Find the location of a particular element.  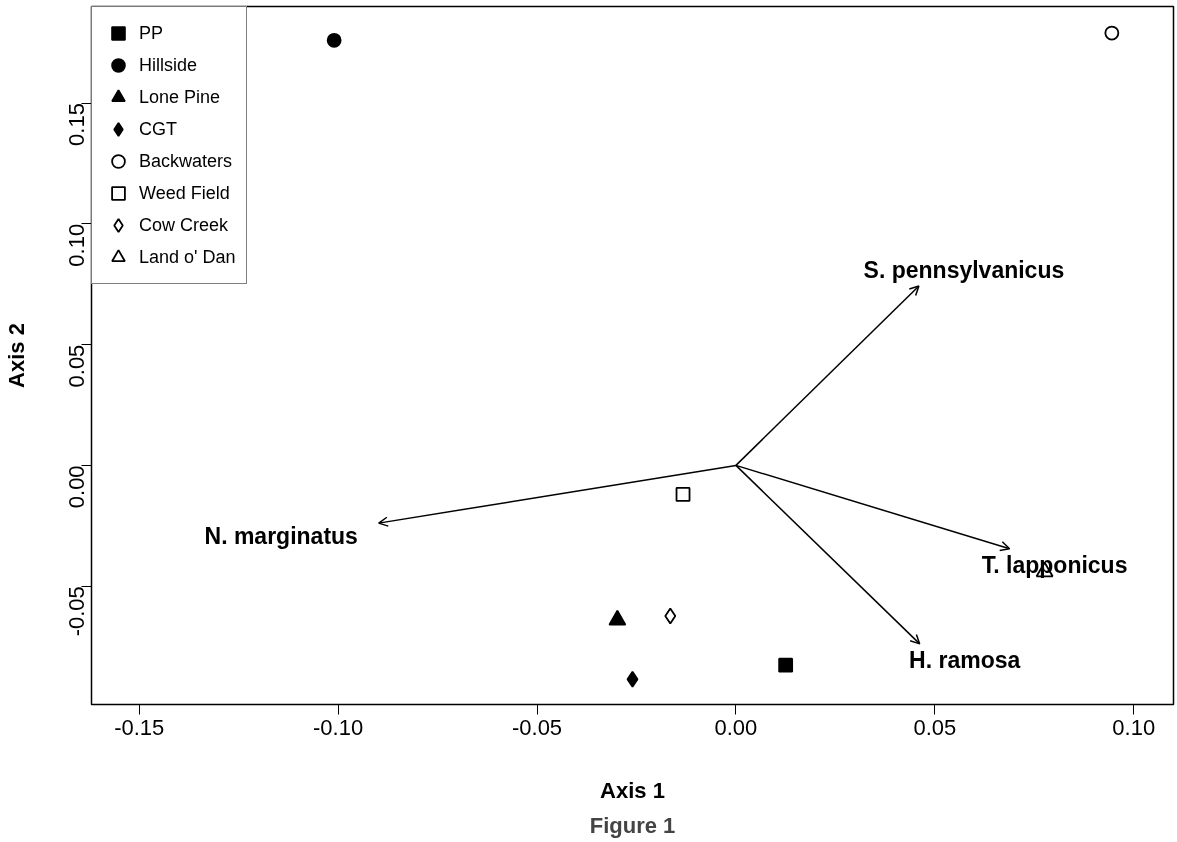

y-tick-label: -0.05 is located at coordinates (76, 611).